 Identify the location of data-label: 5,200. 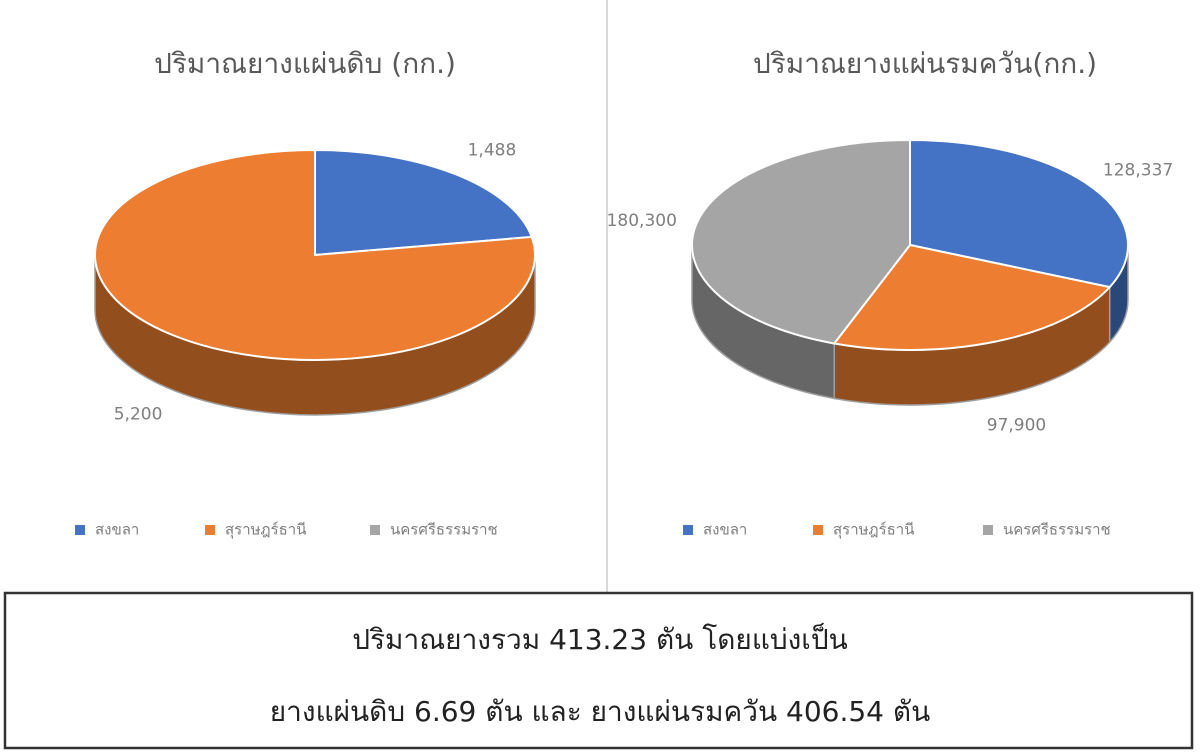
(138, 414).